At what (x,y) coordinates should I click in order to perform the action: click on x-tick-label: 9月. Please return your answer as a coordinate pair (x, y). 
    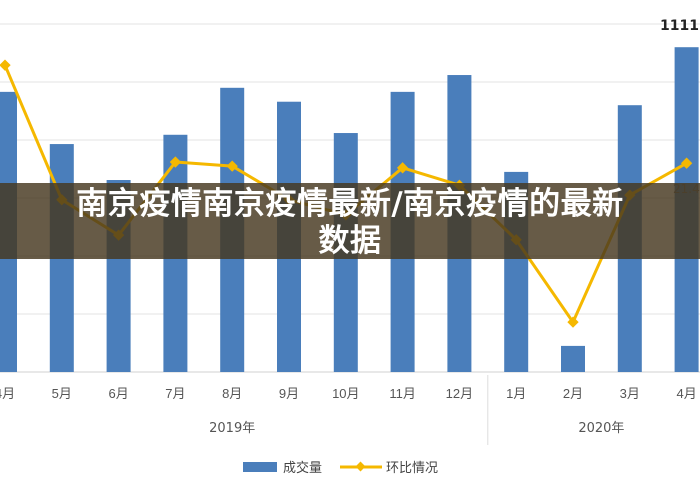
    Looking at the image, I should click on (289, 393).